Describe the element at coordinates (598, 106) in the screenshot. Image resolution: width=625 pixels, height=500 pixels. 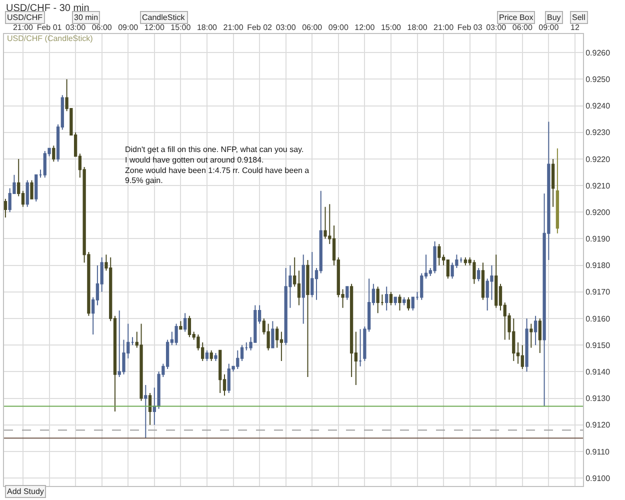
I see `y-tick-label: 0.9240` at that location.